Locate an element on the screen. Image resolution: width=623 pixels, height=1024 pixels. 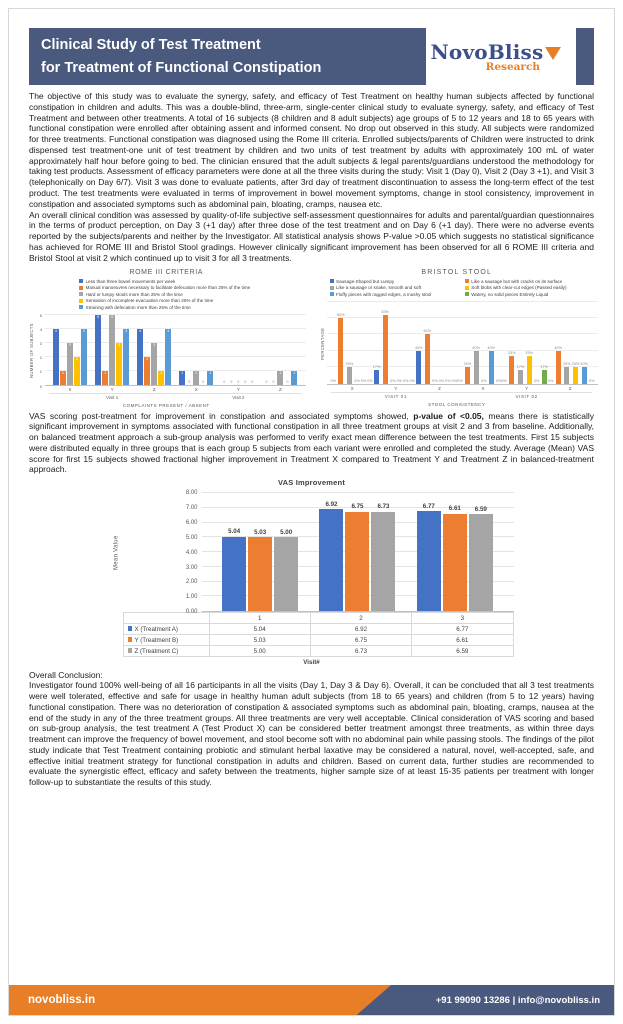
bar-slot: 6.73 is located at coordinates (383, 552).